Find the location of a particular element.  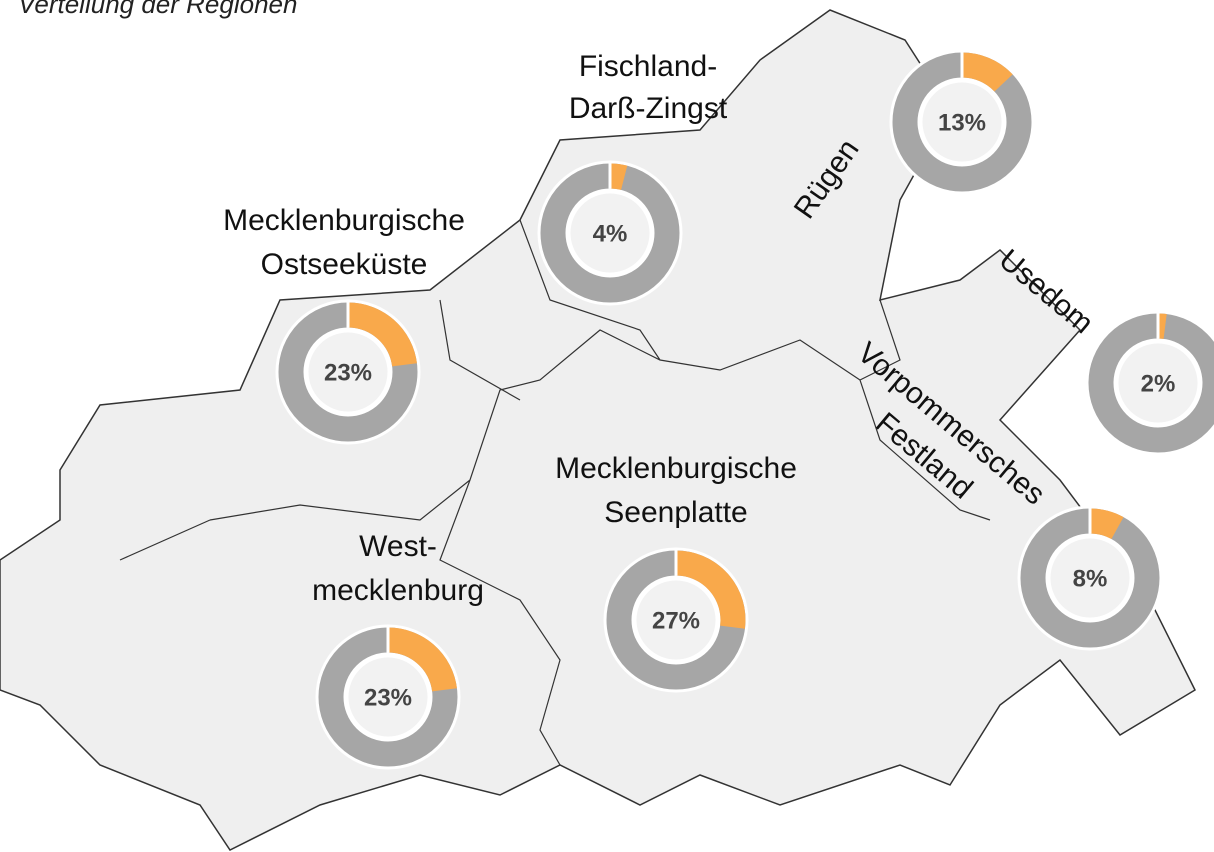

region-name: mecklenburg is located at coordinates (398, 590).